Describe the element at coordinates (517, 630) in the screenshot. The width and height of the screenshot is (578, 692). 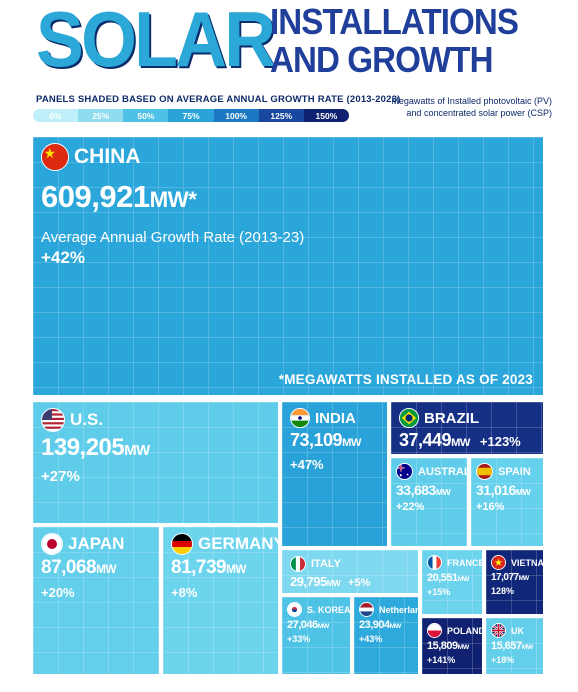
I see `country-label: UK` at that location.